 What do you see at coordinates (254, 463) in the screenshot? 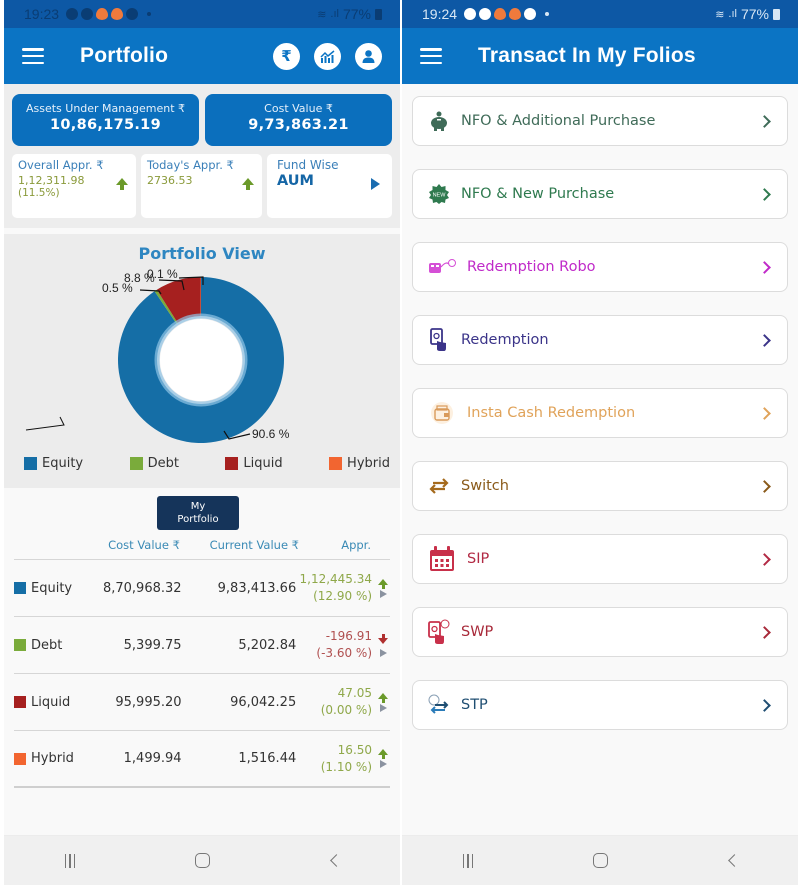
I see `legend-liquid: Liquid` at bounding box center [254, 463].